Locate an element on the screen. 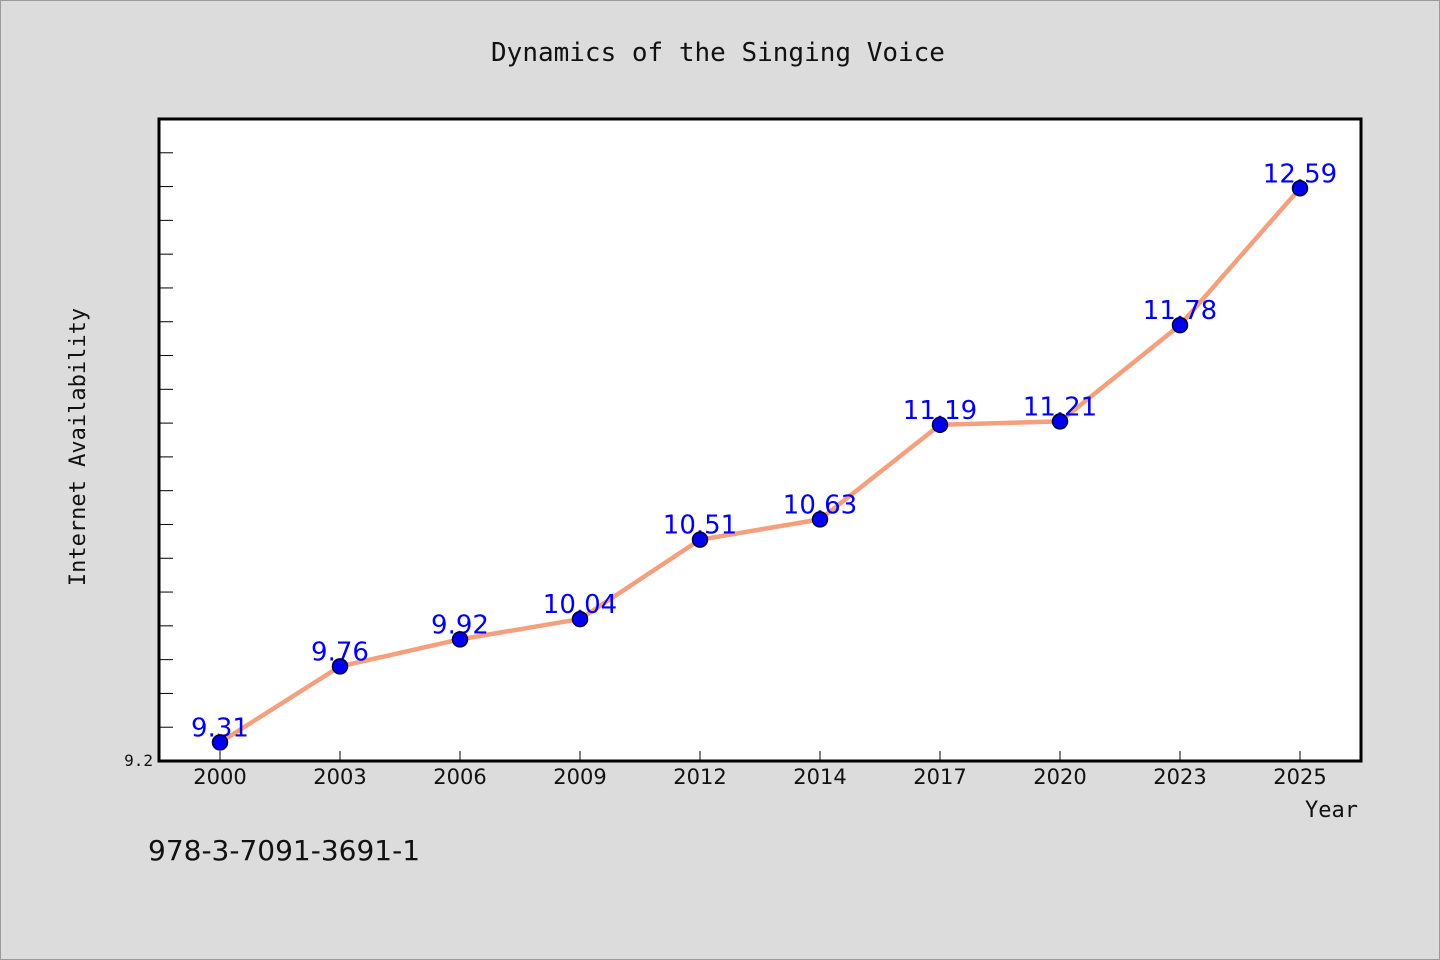 The height and width of the screenshot is (960, 1440). isbn-text: 978-3-7091-3691-1 is located at coordinates (284, 850).